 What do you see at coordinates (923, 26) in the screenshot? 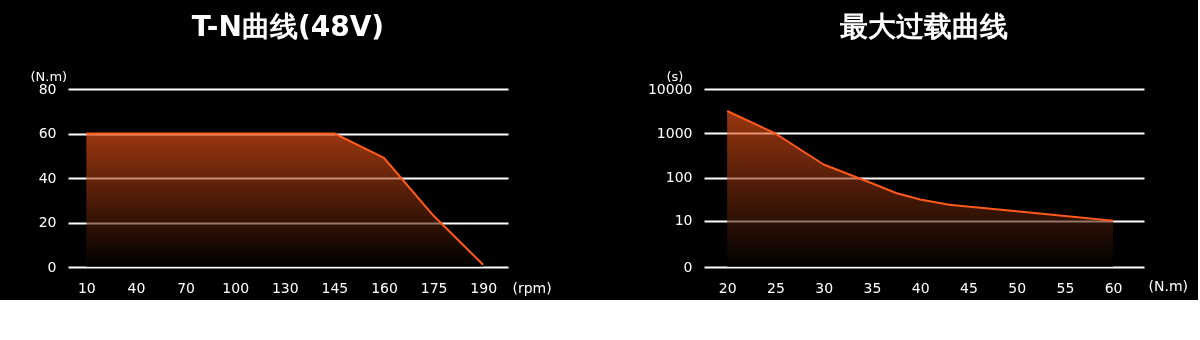
I see `chart-title: 最大过载曲线` at bounding box center [923, 26].